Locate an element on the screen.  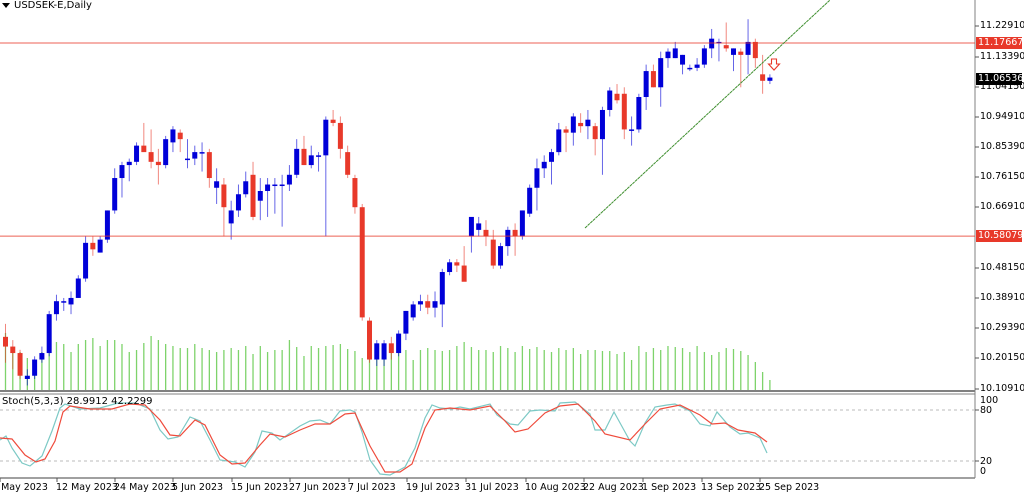
price-tick: 10.66910 is located at coordinates (1002, 206).